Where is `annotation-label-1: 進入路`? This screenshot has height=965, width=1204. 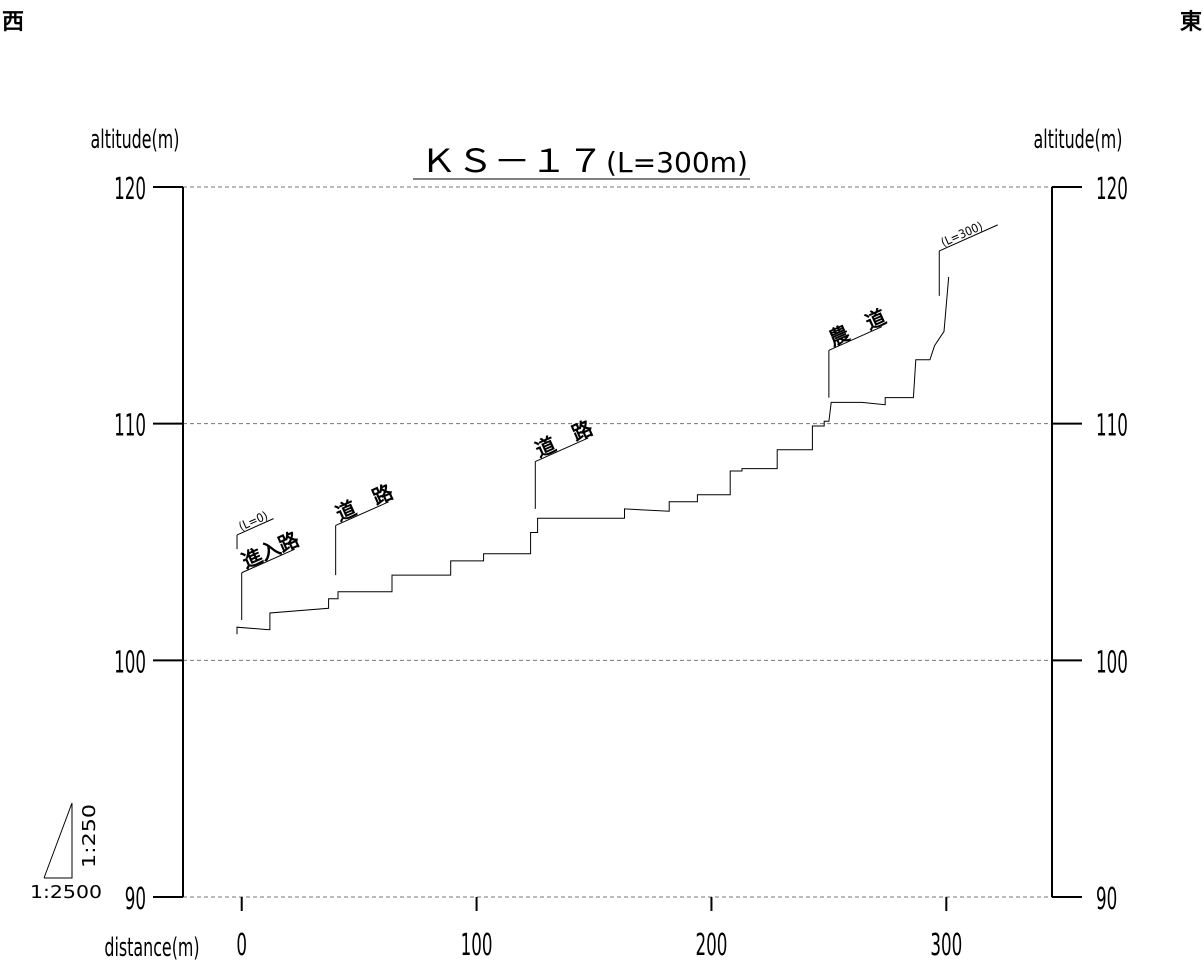
annotation-label-1: 進入路 is located at coordinates (270, 550).